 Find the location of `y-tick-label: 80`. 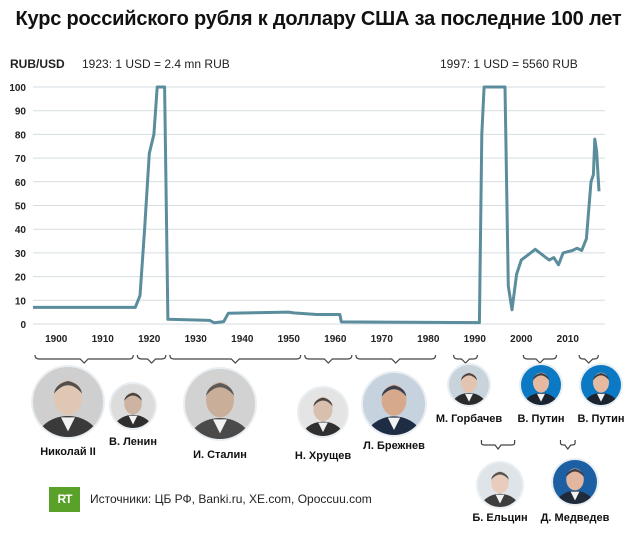

y-tick-label: 80 is located at coordinates (21, 135).